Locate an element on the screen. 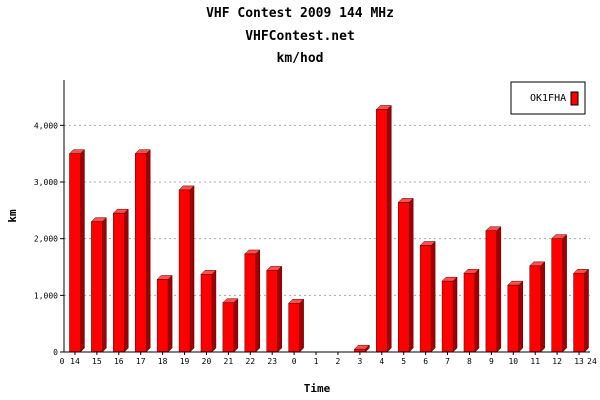  legend-label: OK1FHA is located at coordinates (548, 98).